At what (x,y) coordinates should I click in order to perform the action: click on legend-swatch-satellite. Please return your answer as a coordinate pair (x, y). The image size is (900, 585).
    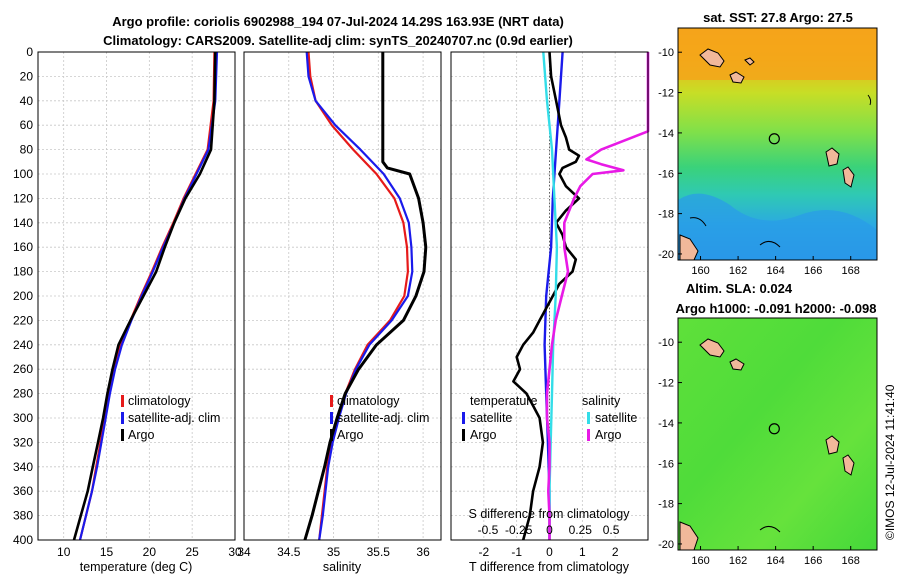
    Looking at the image, I should click on (122, 418).